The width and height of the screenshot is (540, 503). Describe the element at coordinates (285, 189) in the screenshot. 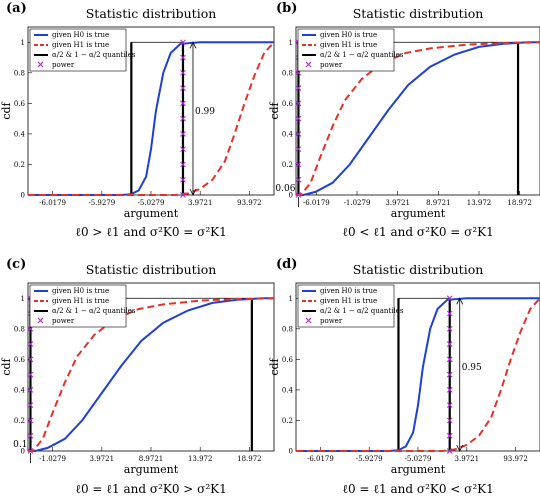

I see `power-annotation: 0.06` at that location.